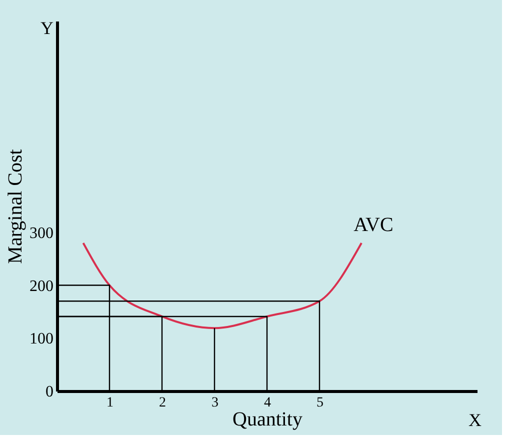 The image size is (517, 448). Describe the element at coordinates (42, 233) in the screenshot. I see `y-tick-label: 300` at that location.